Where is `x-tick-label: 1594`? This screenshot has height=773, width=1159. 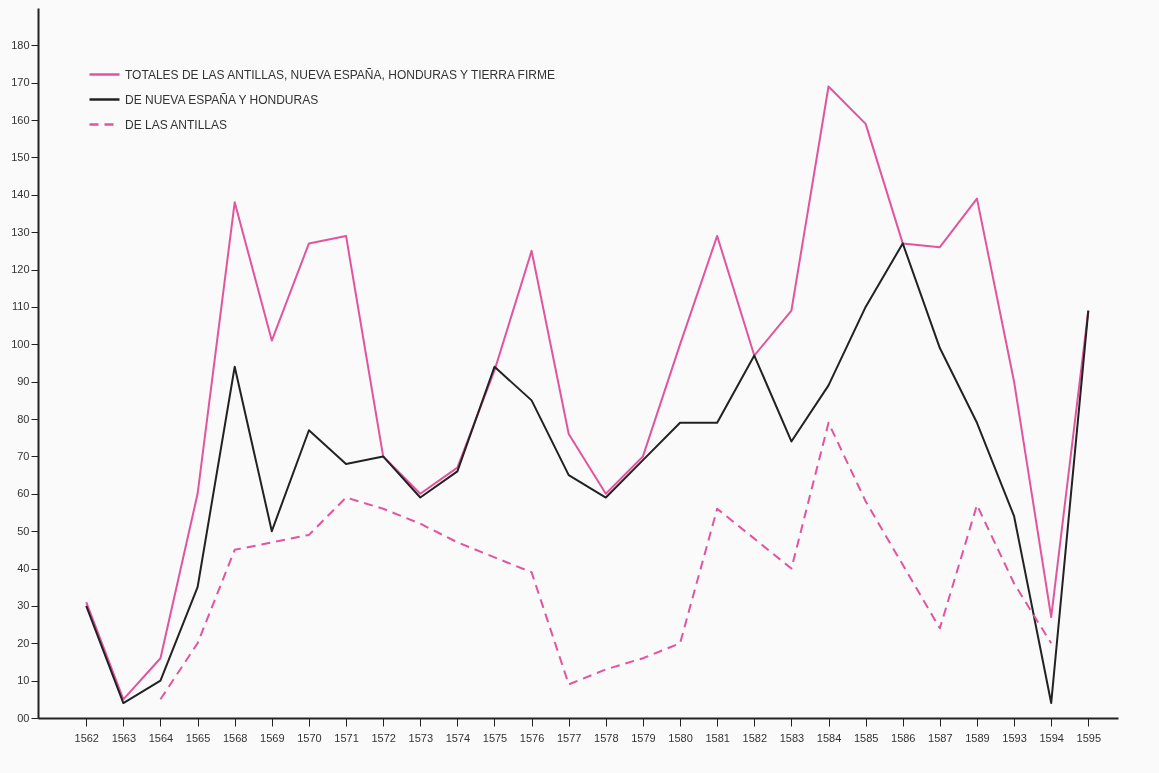 x-tick-label: 1594 is located at coordinates (1051, 737).